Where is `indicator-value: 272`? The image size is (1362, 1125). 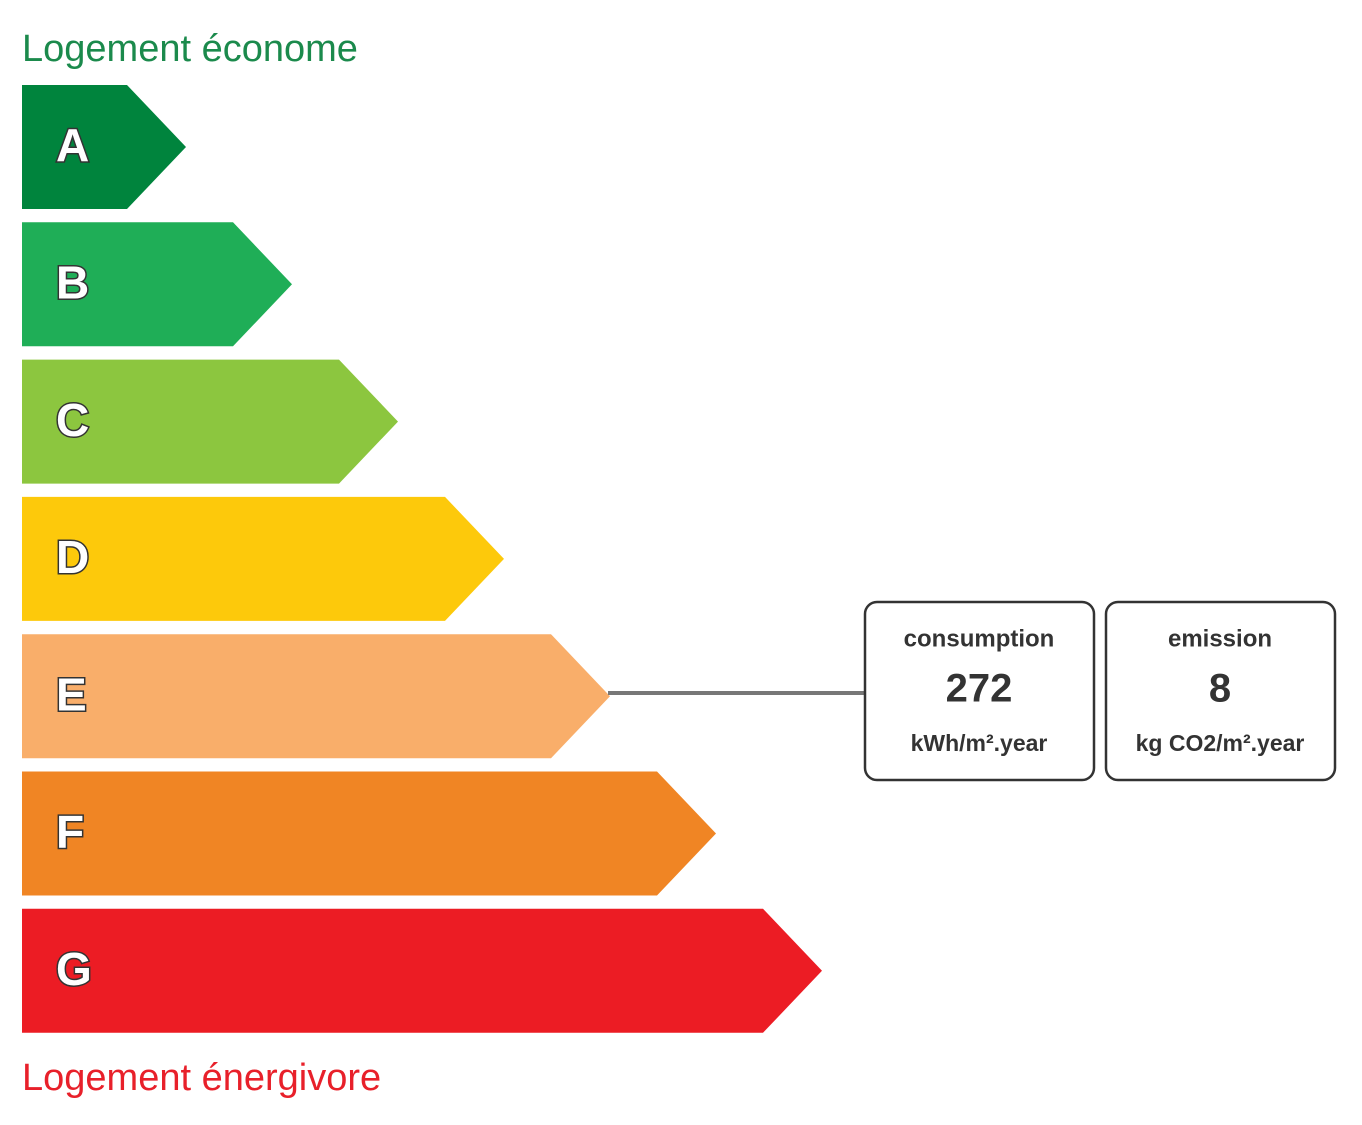 indicator-value: 272 is located at coordinates (979, 689).